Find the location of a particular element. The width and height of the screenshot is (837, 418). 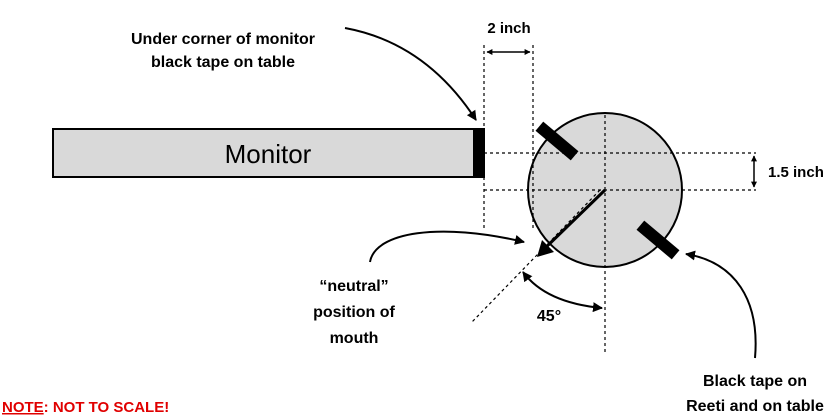

neutral-mouth-arrowhead is located at coordinates (545, 248).